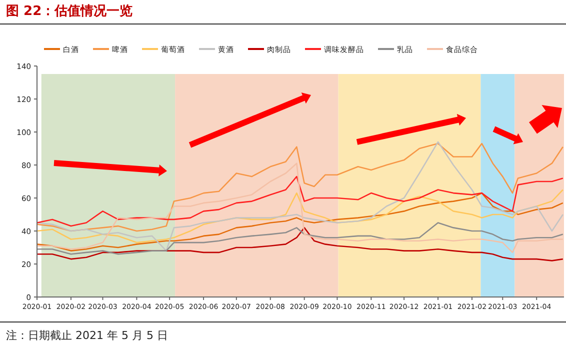 The width and height of the screenshot is (566, 350). Describe the element at coordinates (69, 11) in the screenshot. I see `chart-title: 图 22：估值情况一览` at that location.